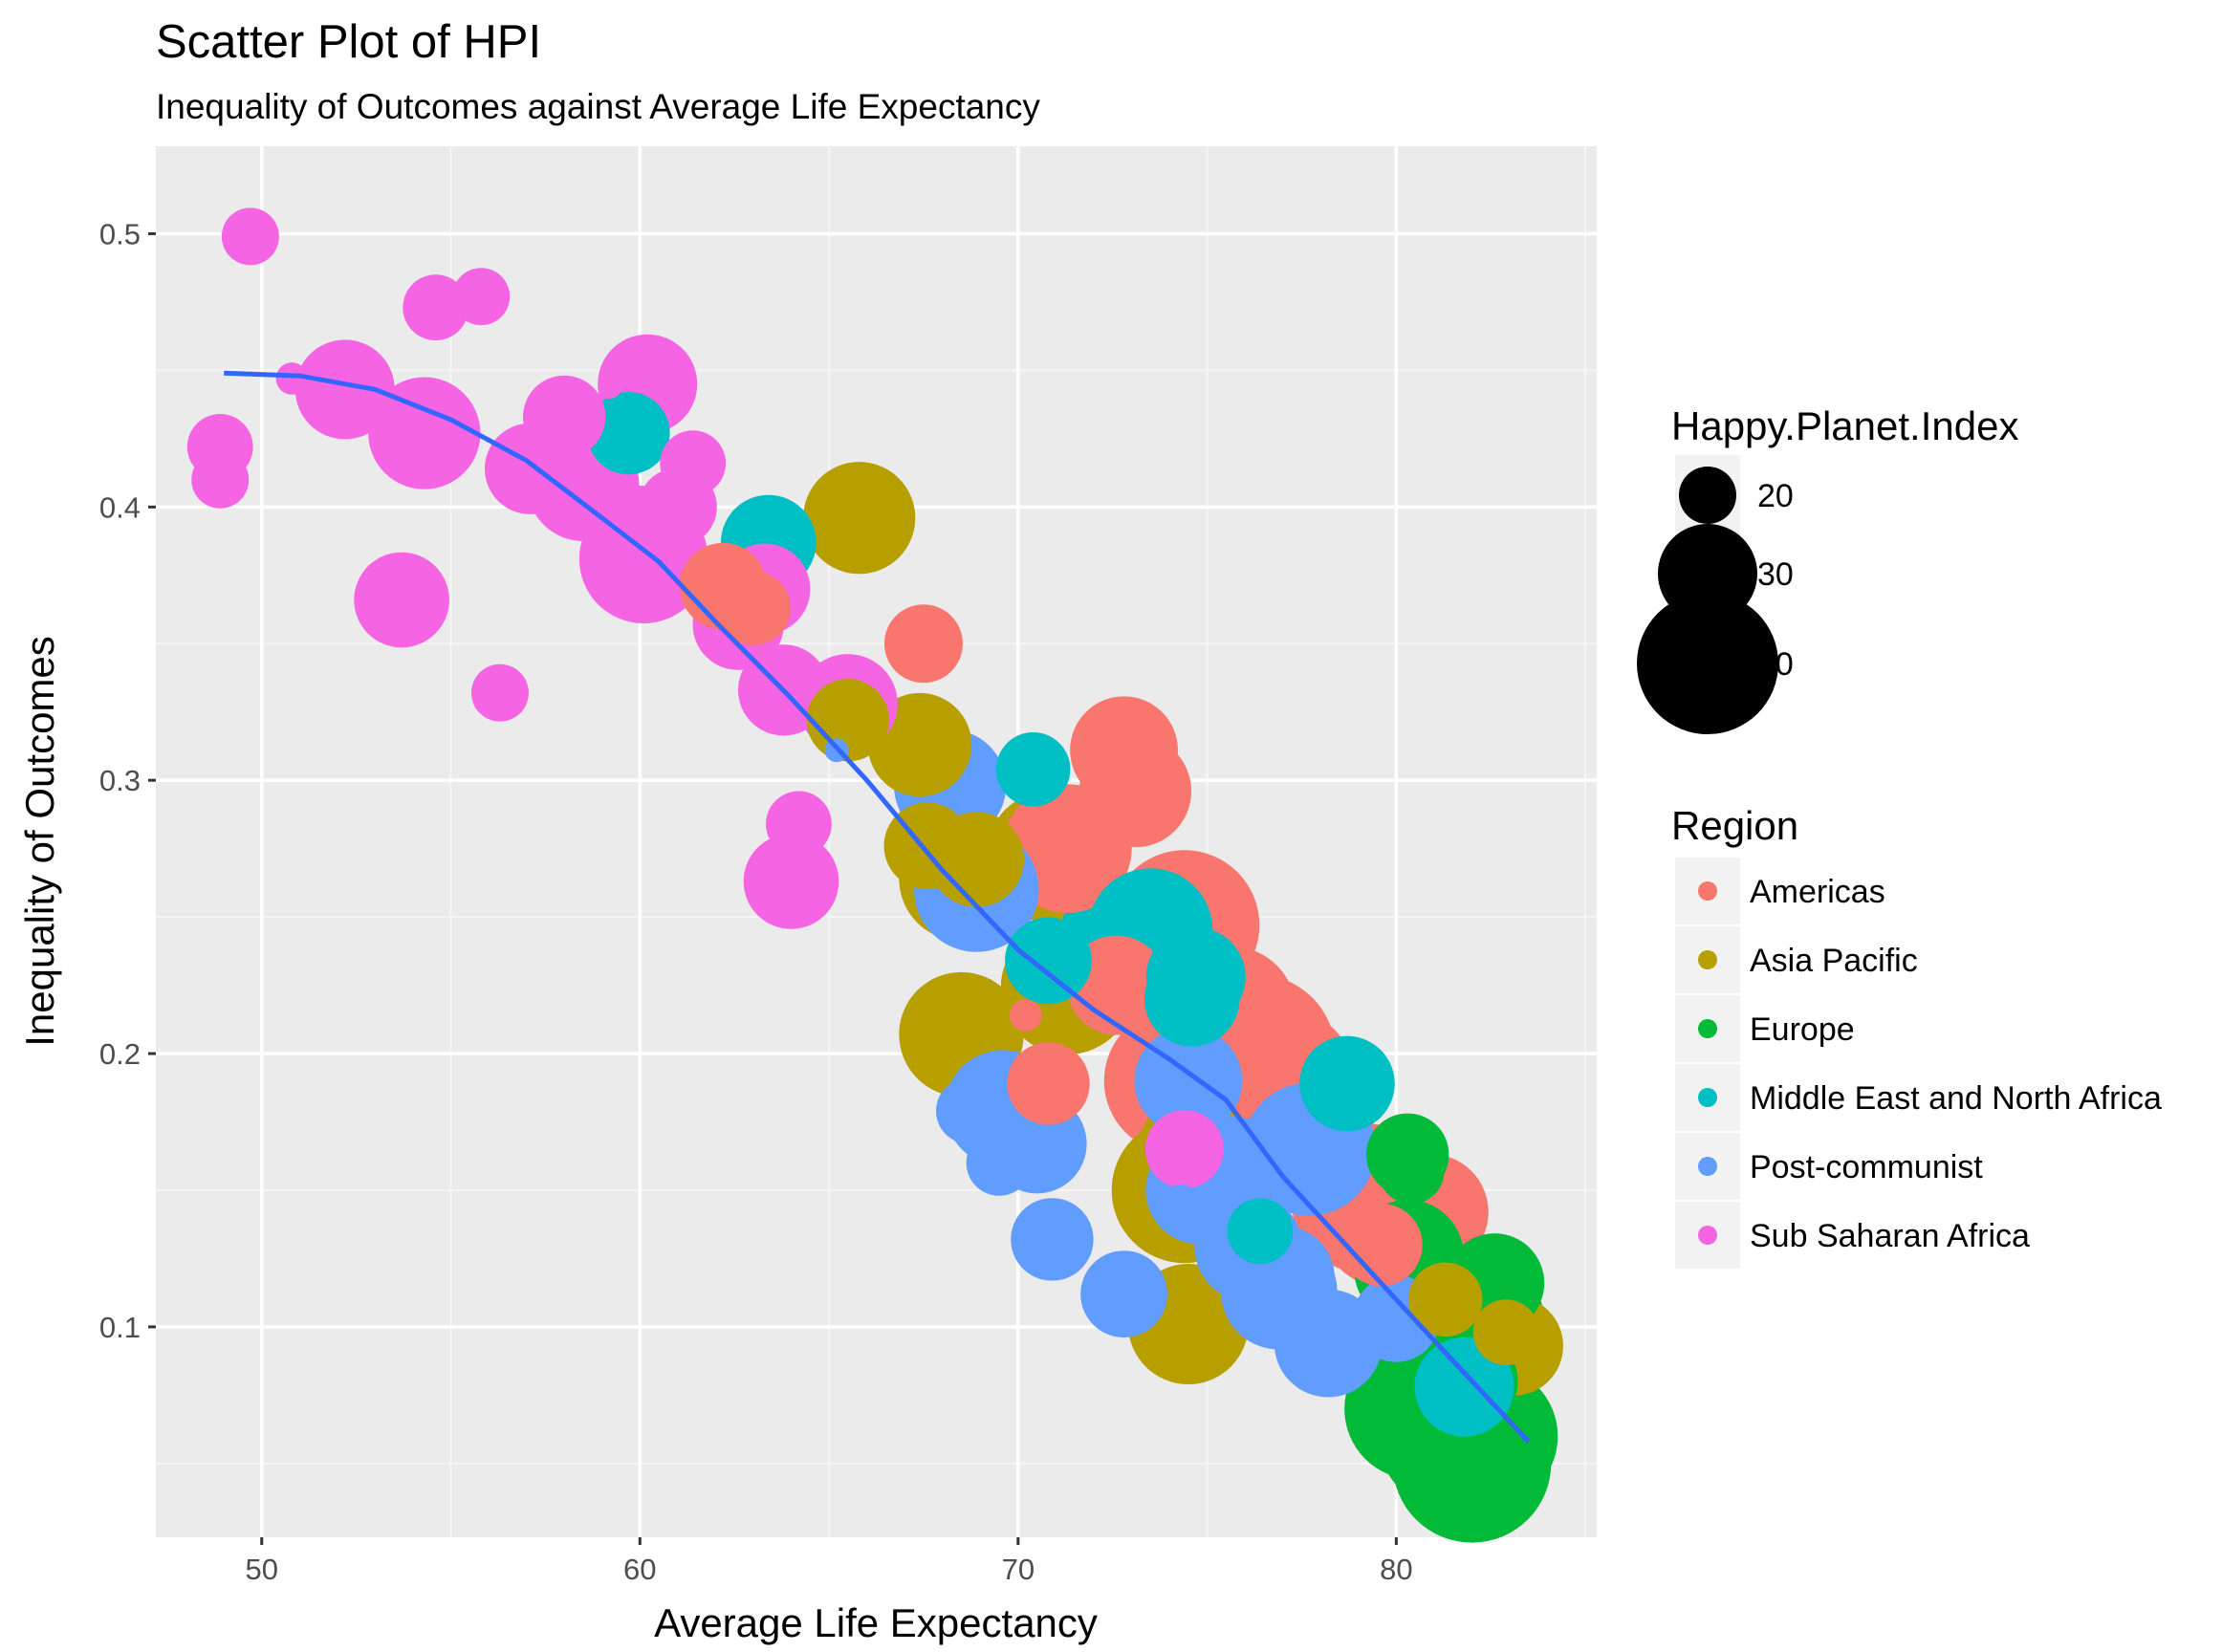 This screenshot has width=2222, height=1652. Describe the element at coordinates (1866, 1167) in the screenshot. I see `region-legend-label: Post-communist` at that location.